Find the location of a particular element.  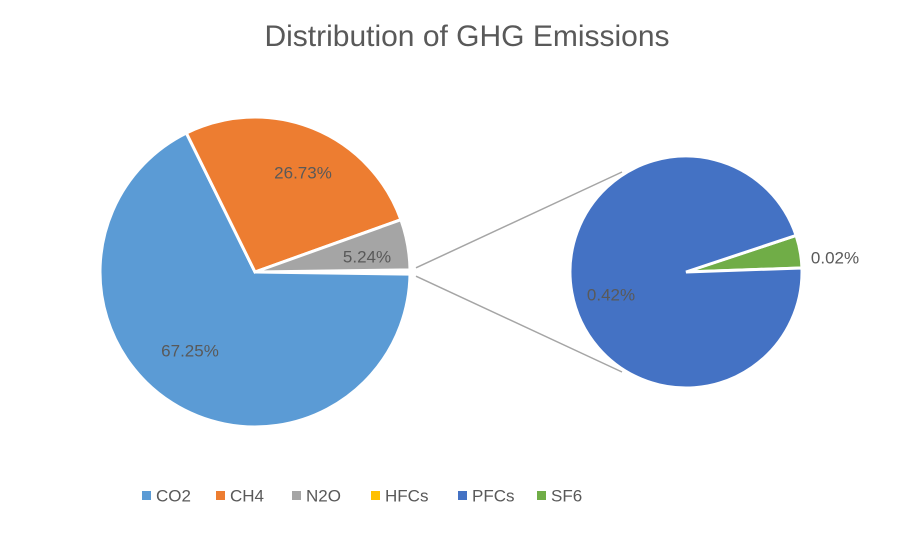

legend-label-sf6: SF6 is located at coordinates (566, 495).